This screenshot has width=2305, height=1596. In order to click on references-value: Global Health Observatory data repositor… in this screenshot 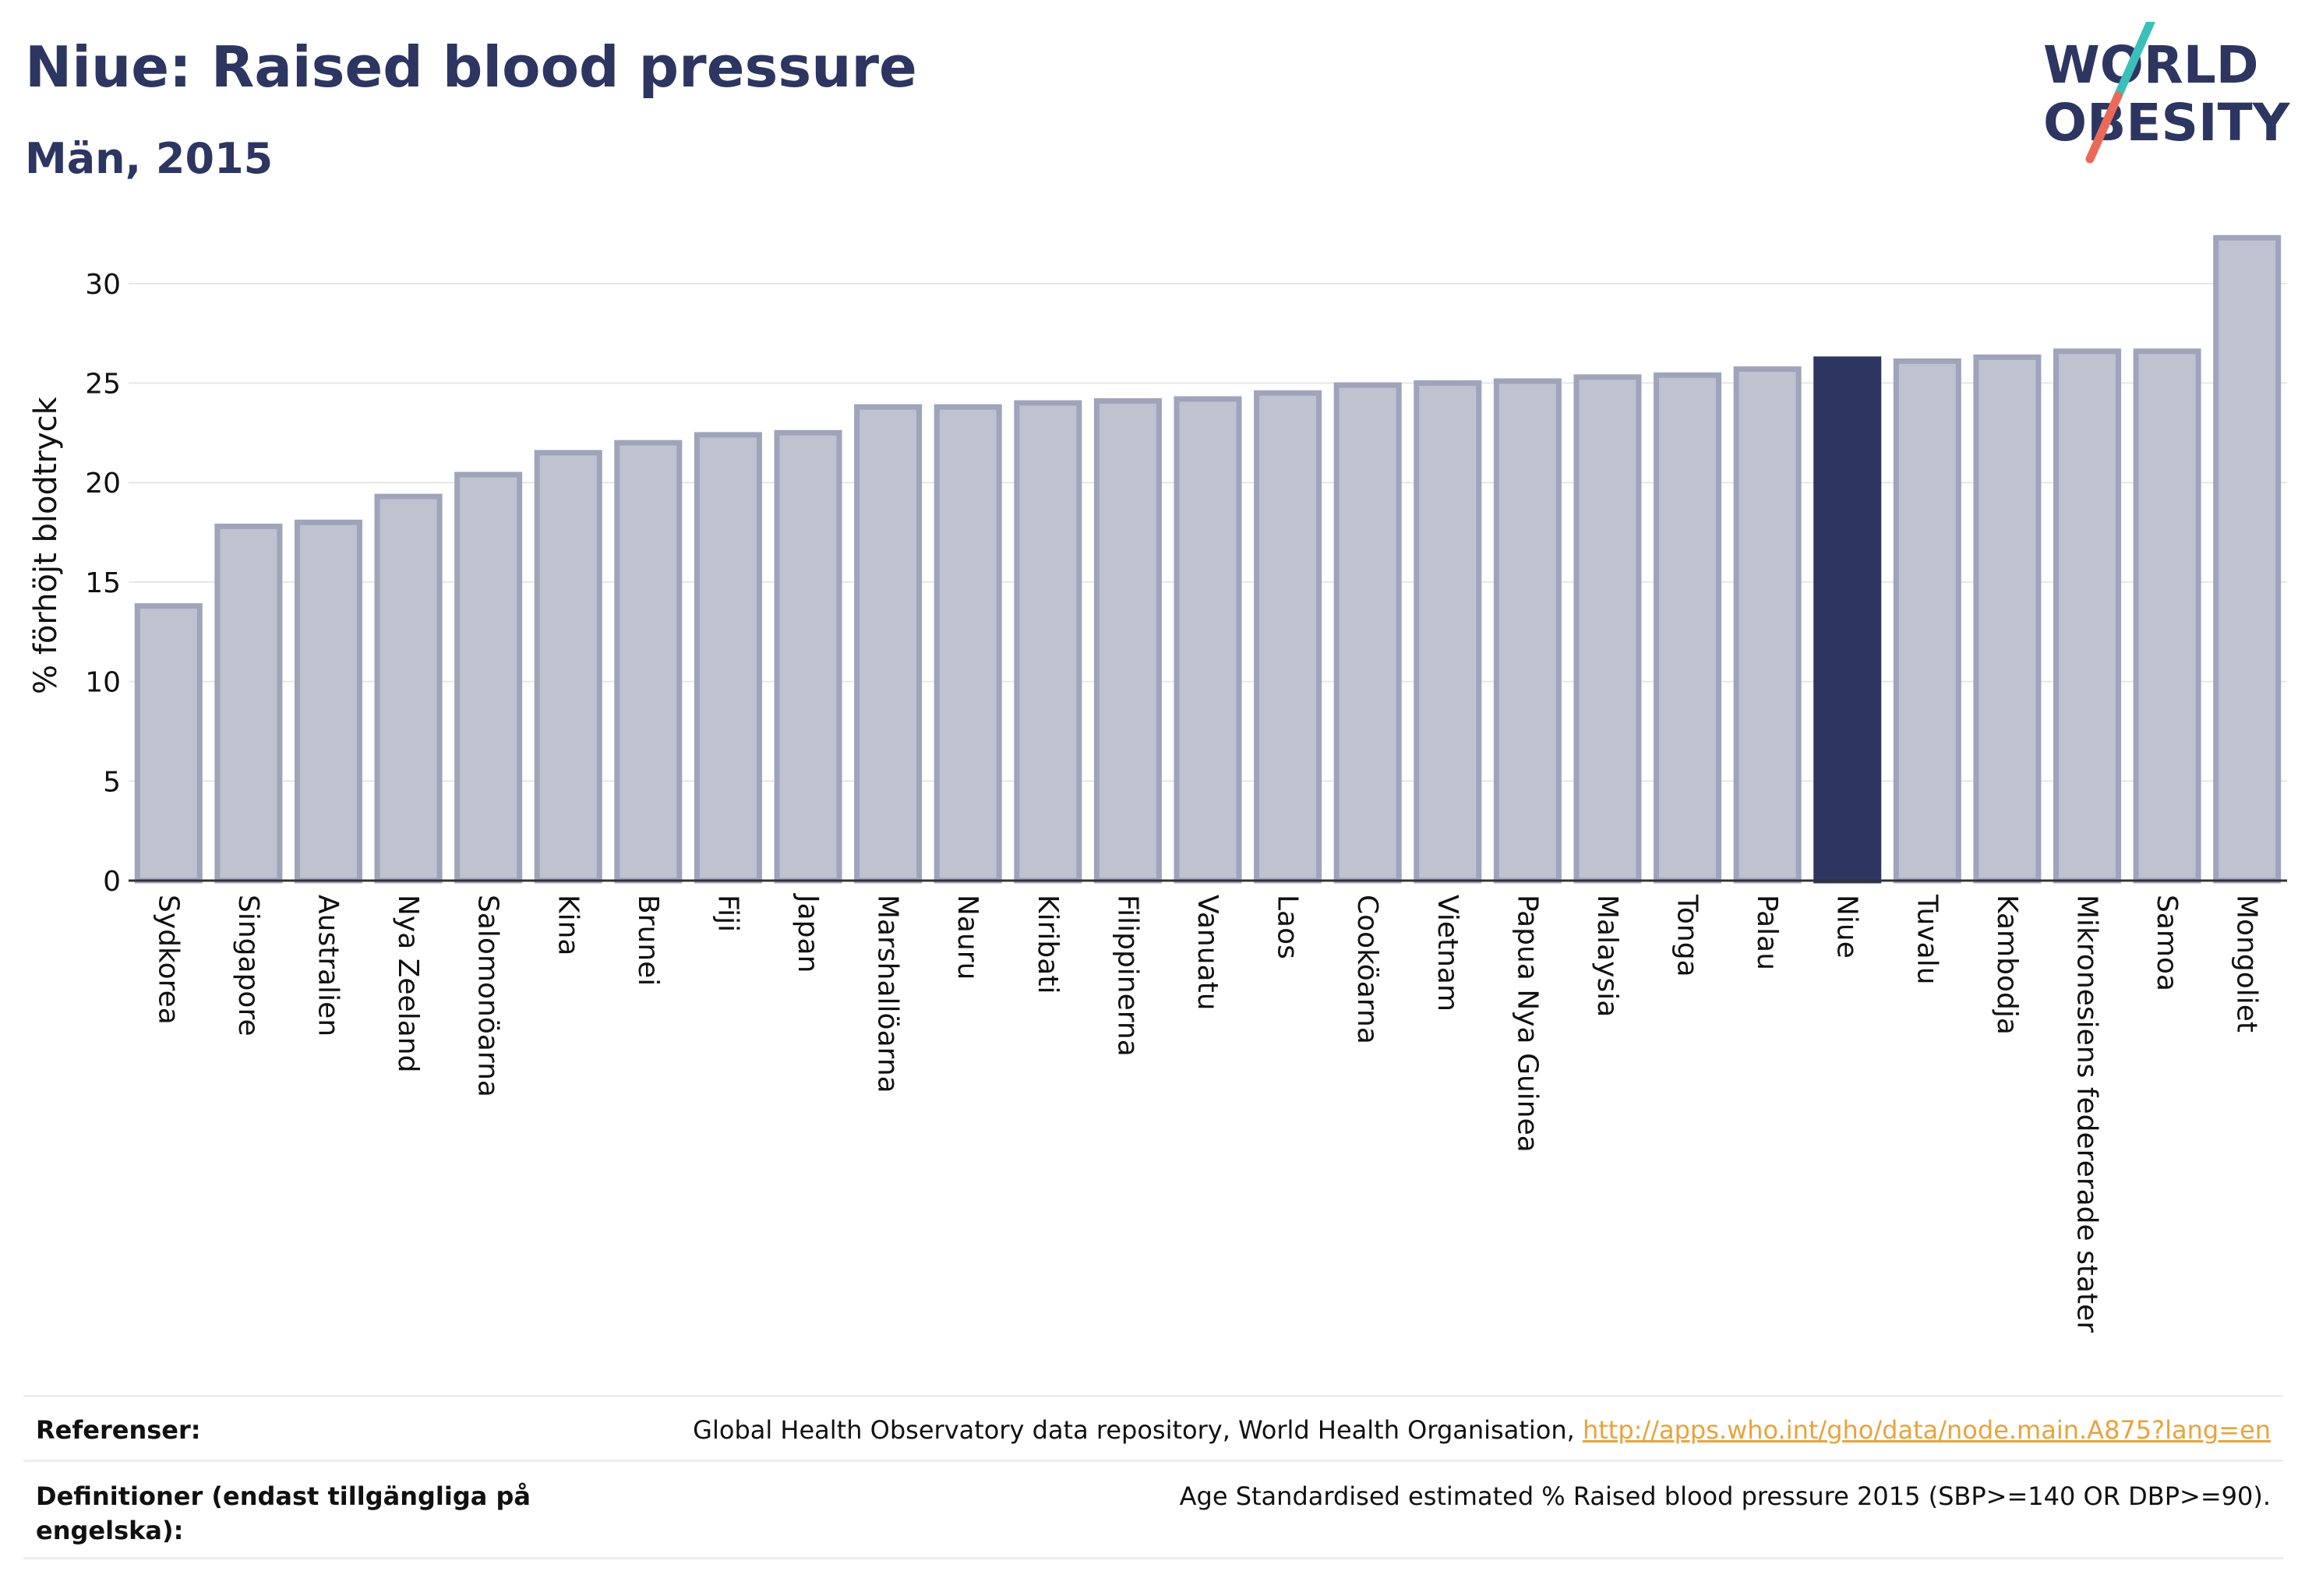, I will do `click(1482, 1430)`.